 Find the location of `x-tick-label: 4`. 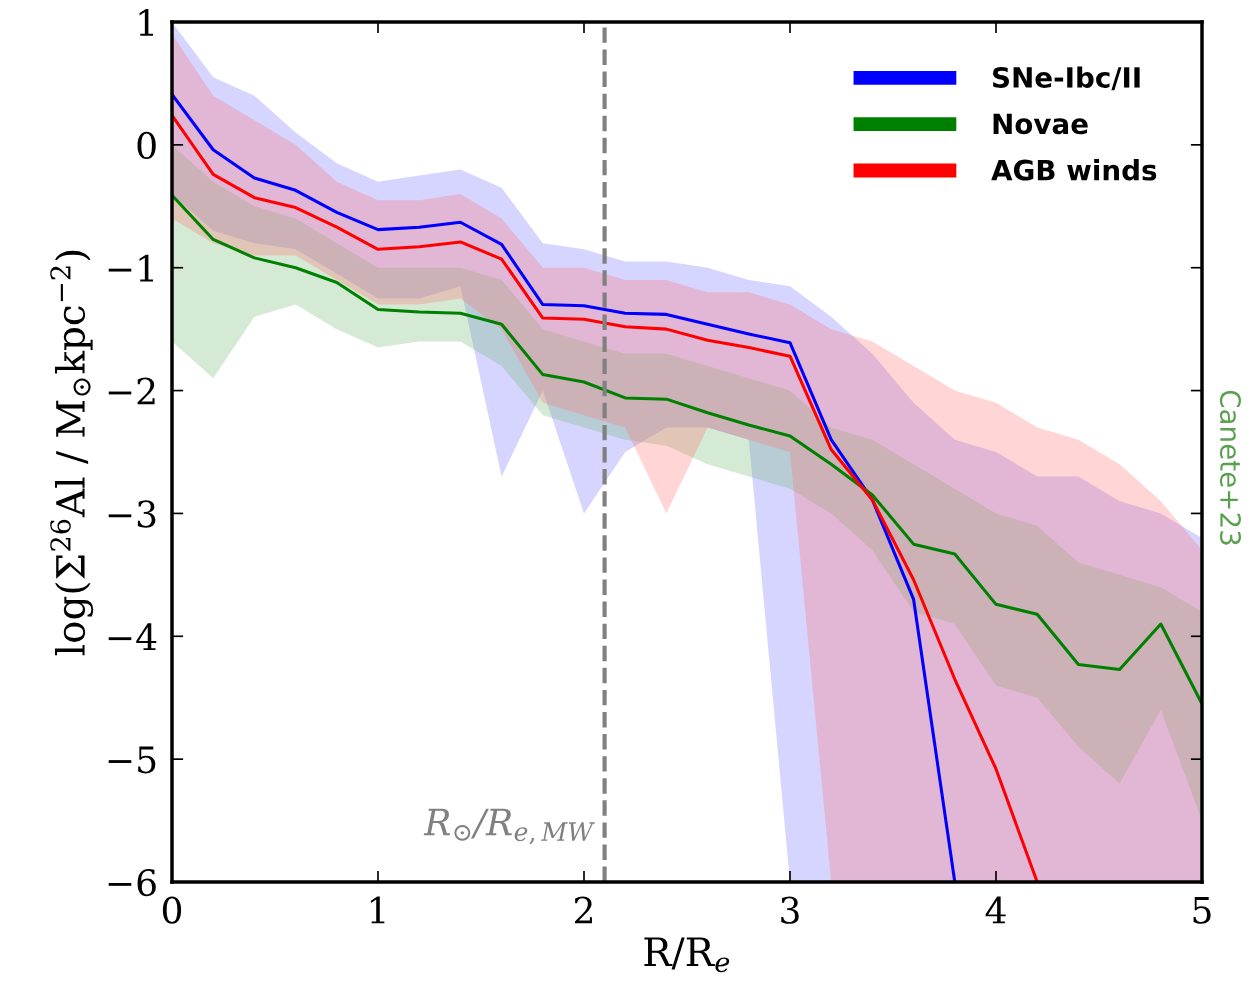

x-tick-label: 4 is located at coordinates (995, 910).